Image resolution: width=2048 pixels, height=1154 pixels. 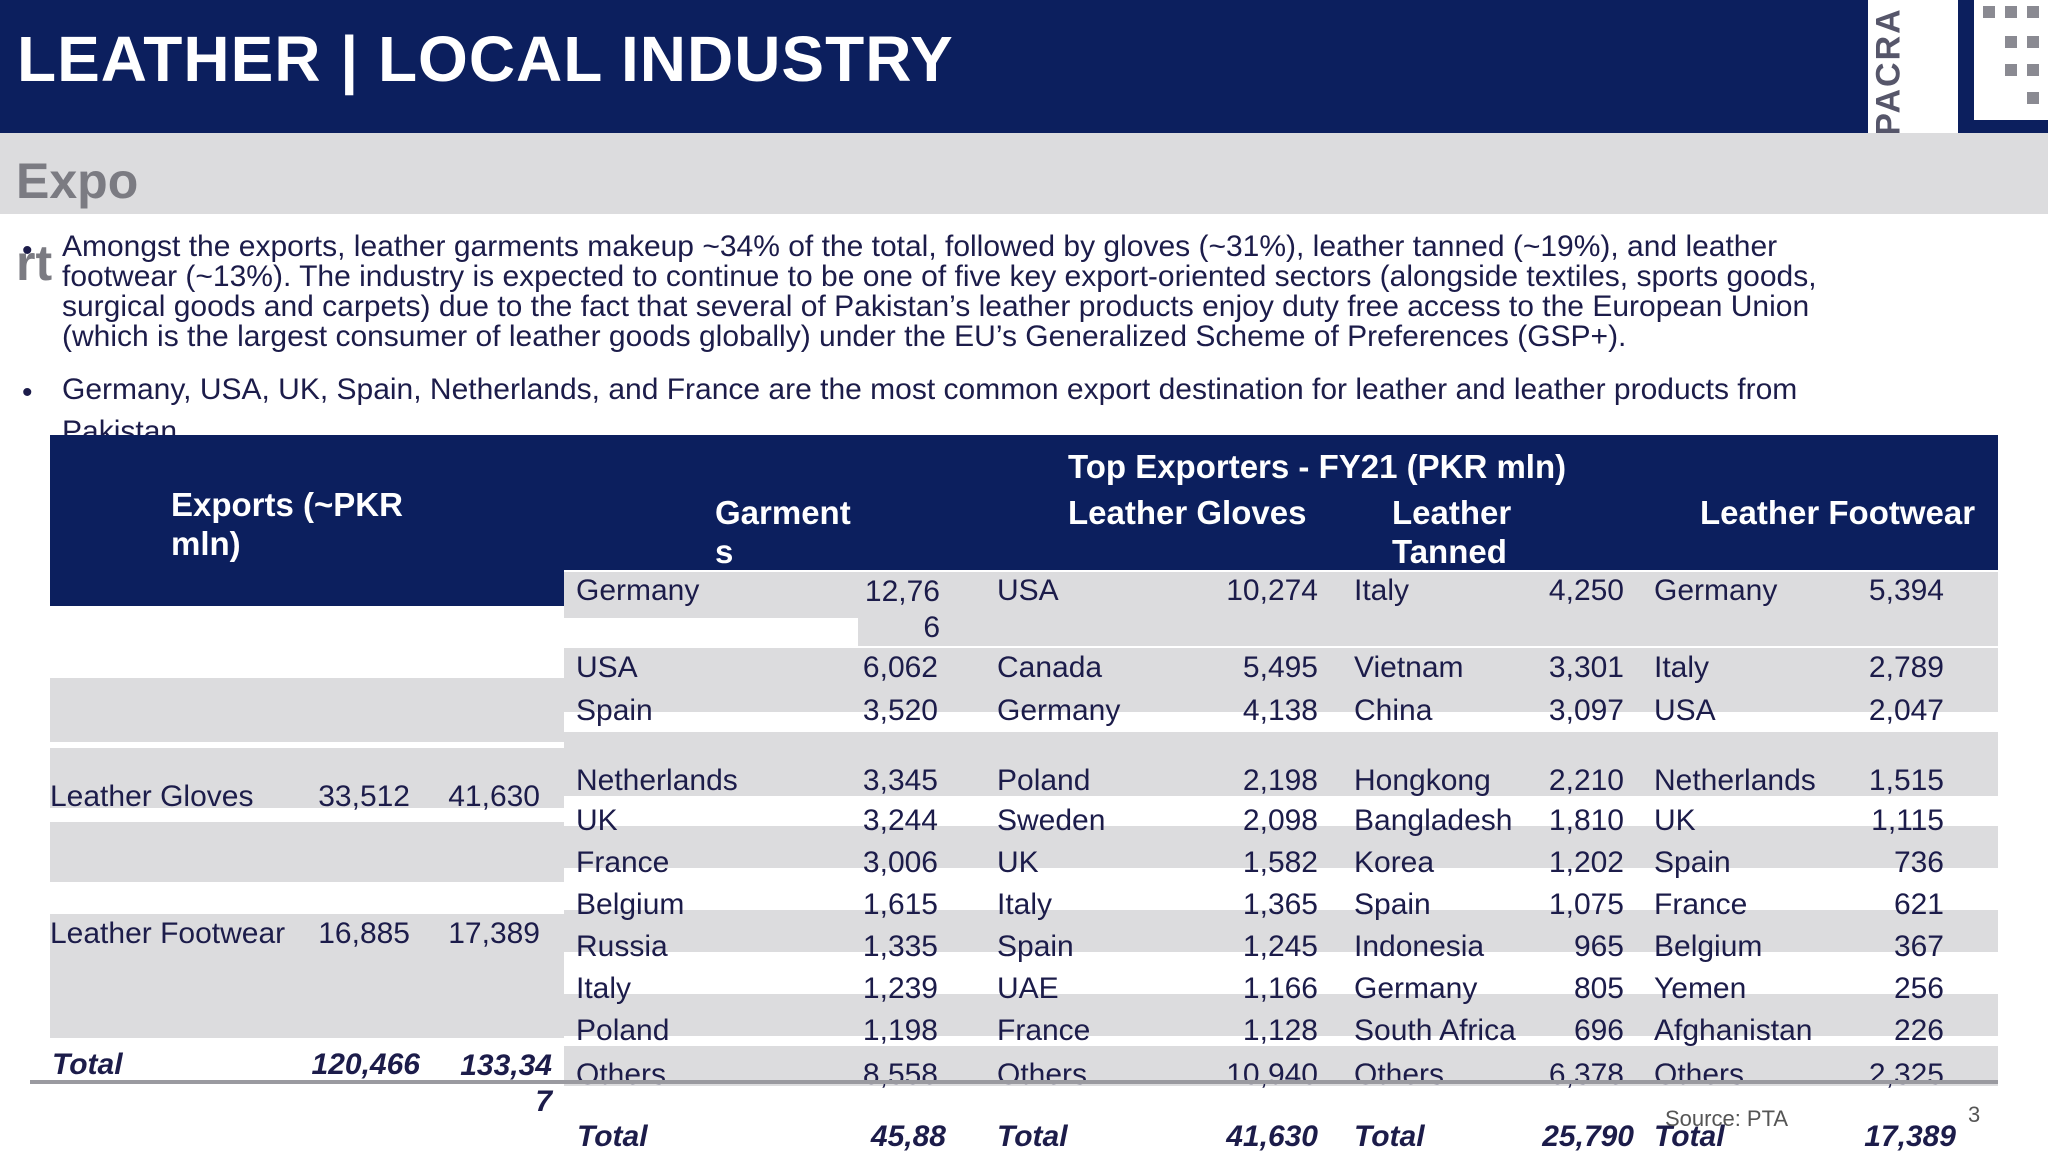 I want to click on tanned-country: Others, so click(x=1399, y=1074).